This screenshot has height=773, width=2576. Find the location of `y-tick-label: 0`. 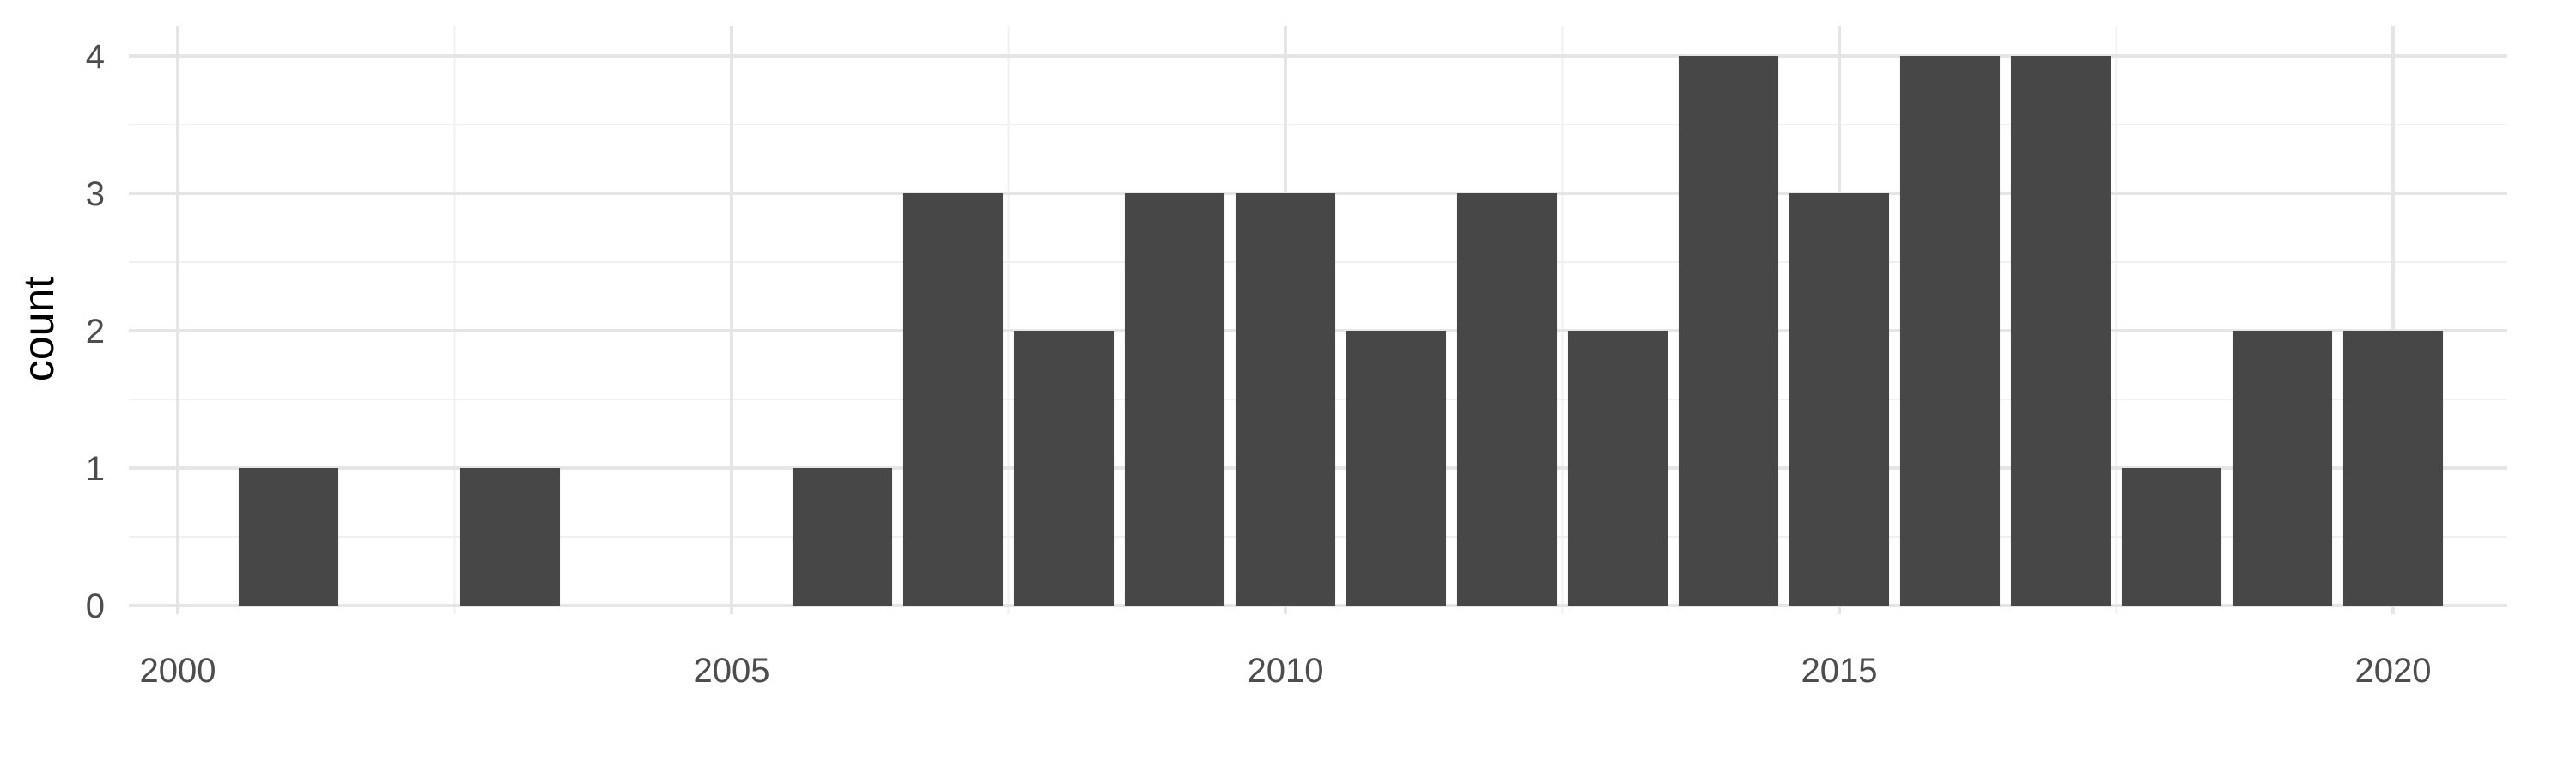

y-tick-label: 0 is located at coordinates (96, 606).